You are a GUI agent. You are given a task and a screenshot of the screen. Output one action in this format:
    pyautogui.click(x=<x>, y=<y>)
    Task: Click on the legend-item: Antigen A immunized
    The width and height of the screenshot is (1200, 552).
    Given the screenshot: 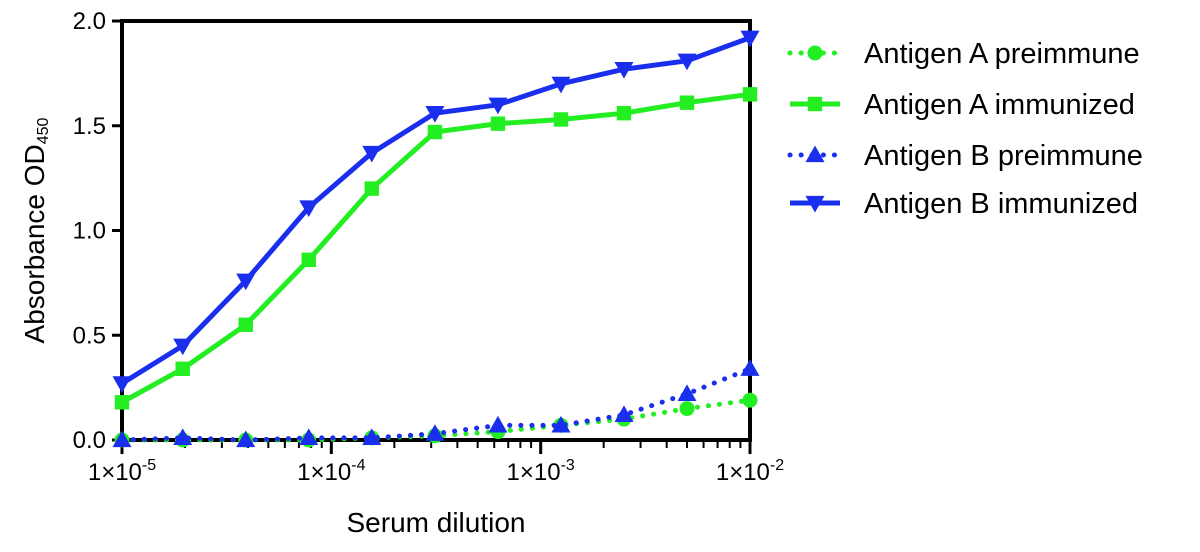 What is the action you would take?
    pyautogui.click(x=962, y=105)
    